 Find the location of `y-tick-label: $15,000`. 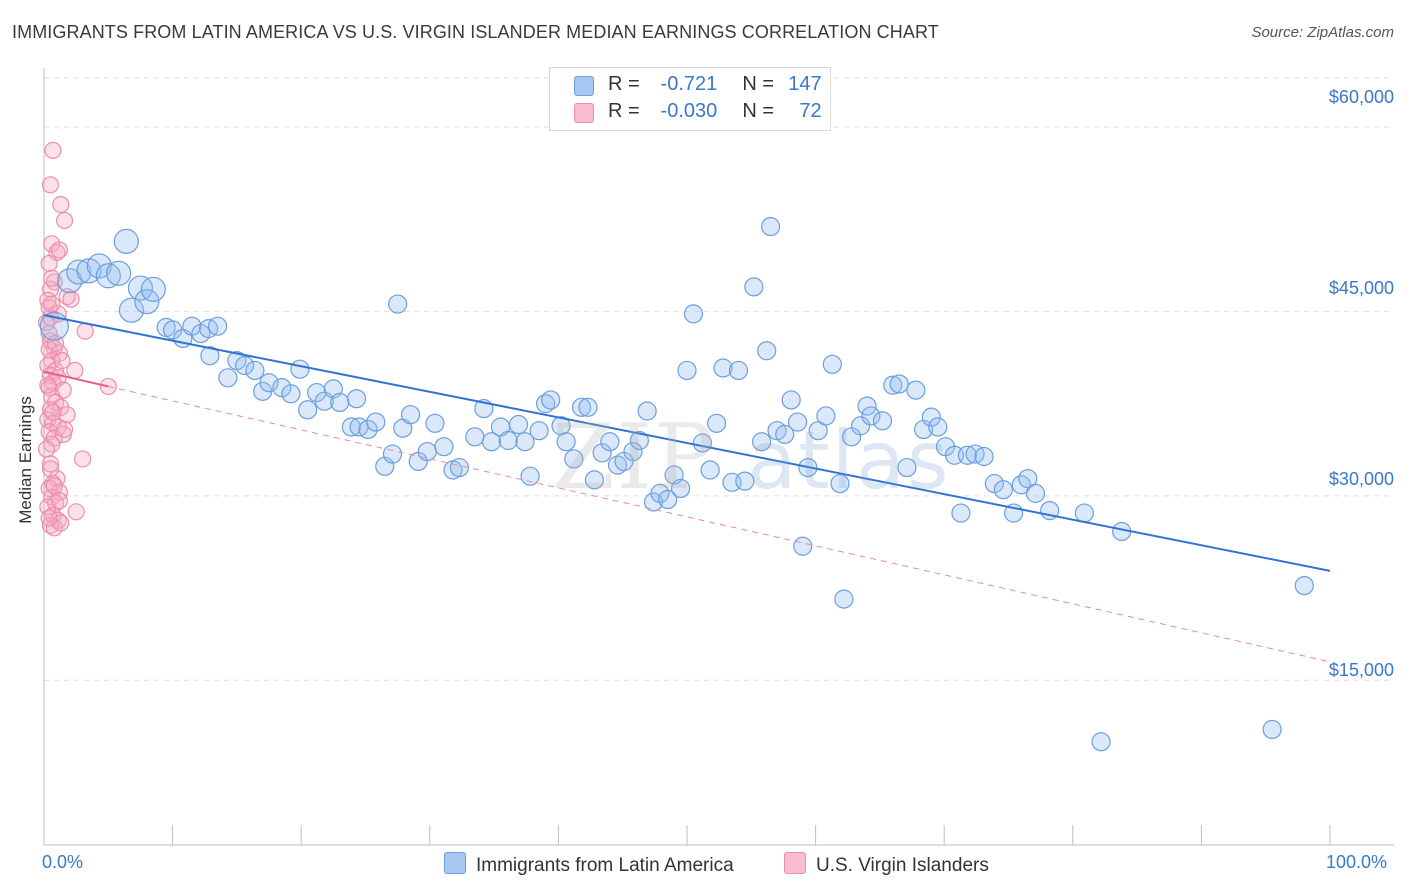

y-tick-label: $15,000 is located at coordinates (1361, 670).